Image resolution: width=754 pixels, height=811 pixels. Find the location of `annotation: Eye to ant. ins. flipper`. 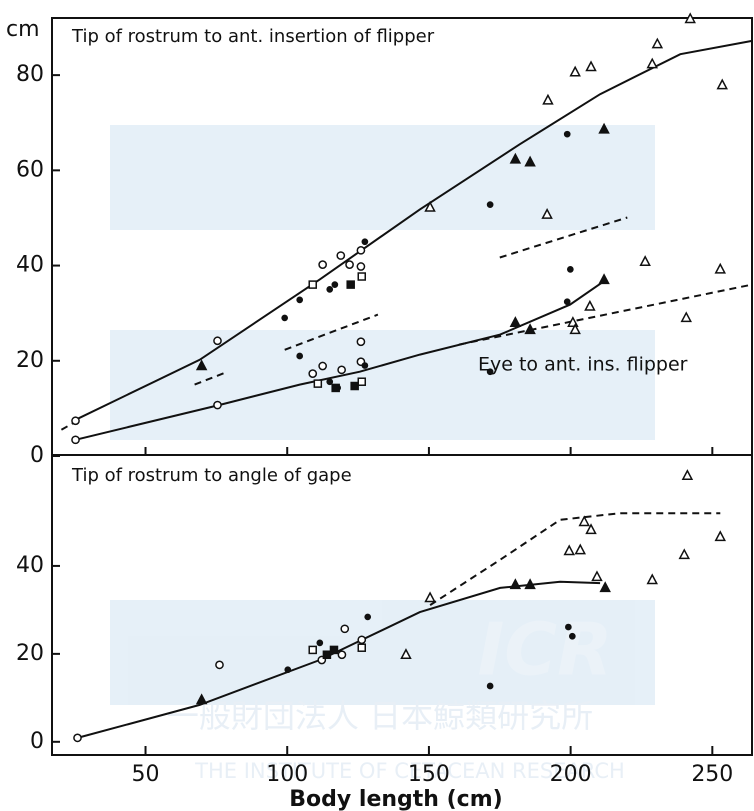

annotation: Eye to ant. ins. flipper is located at coordinates (583, 365).